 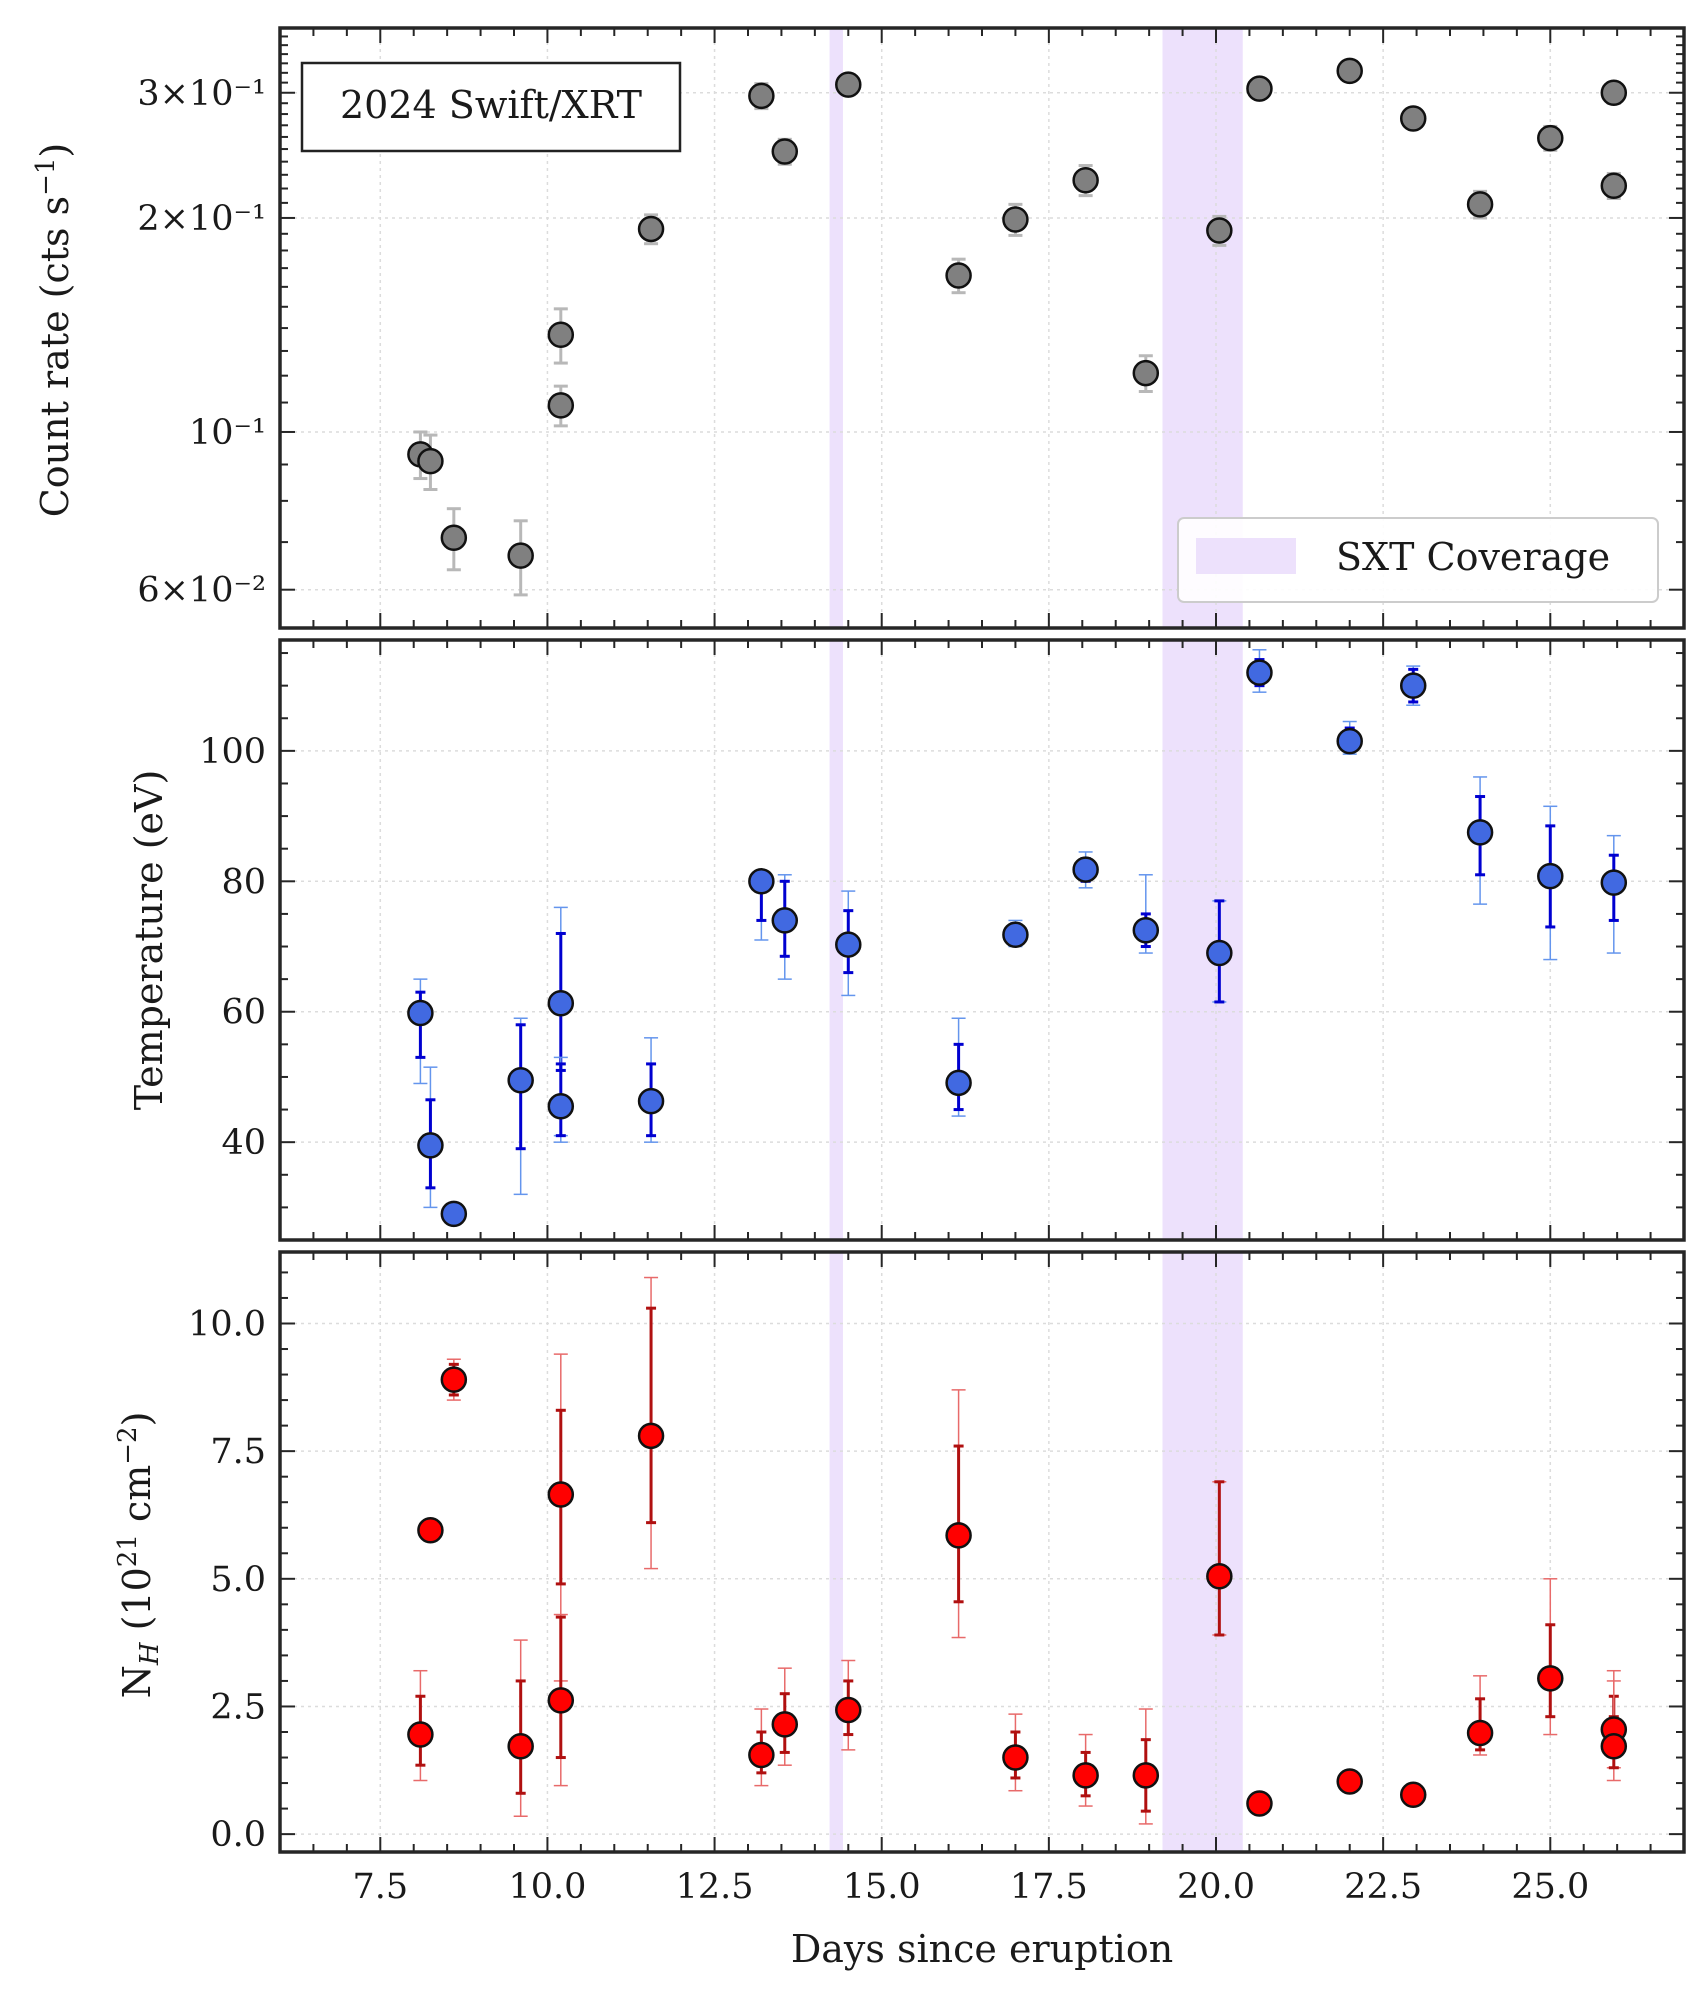 What do you see at coordinates (149, 940) in the screenshot?
I see `temperature-ylabel: Temperature (eV)` at bounding box center [149, 940].